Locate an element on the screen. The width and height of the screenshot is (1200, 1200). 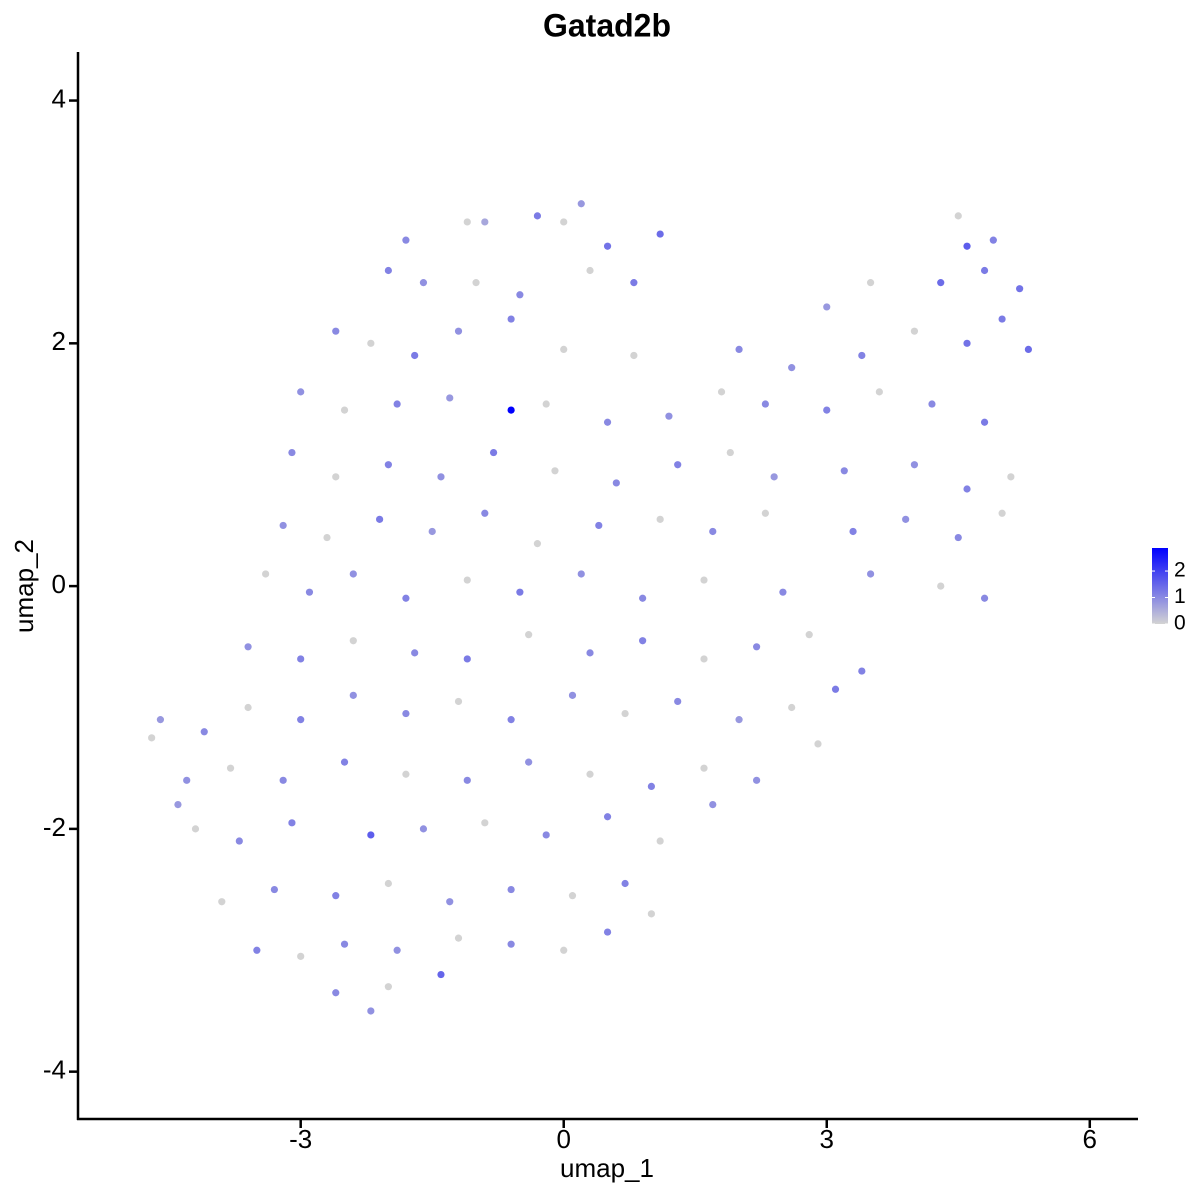
y-tick-label: 4 is located at coordinates (59, 98).